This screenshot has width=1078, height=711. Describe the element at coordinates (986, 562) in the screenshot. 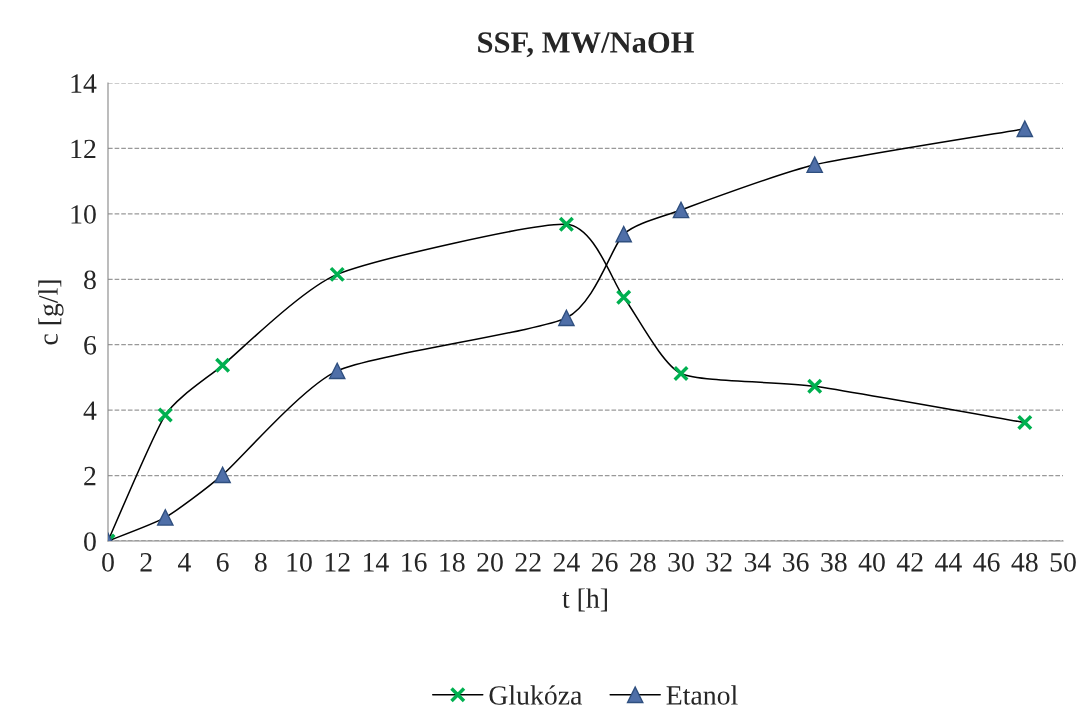

I see `x-tick-label: 46` at that location.